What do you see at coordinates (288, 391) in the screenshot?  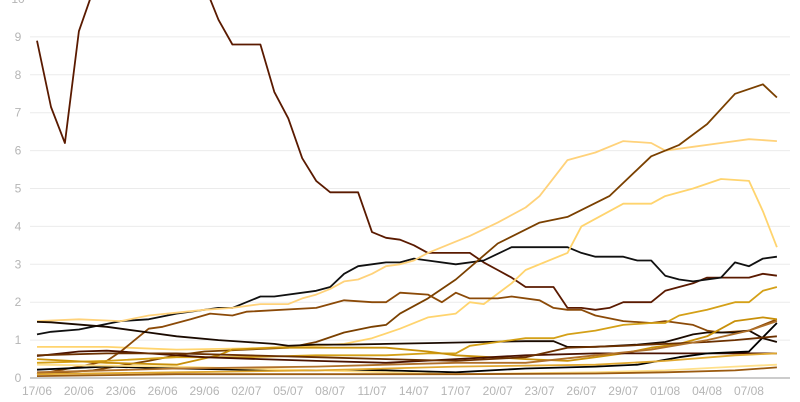 I see `x-tick-label: 05/07` at bounding box center [288, 391].